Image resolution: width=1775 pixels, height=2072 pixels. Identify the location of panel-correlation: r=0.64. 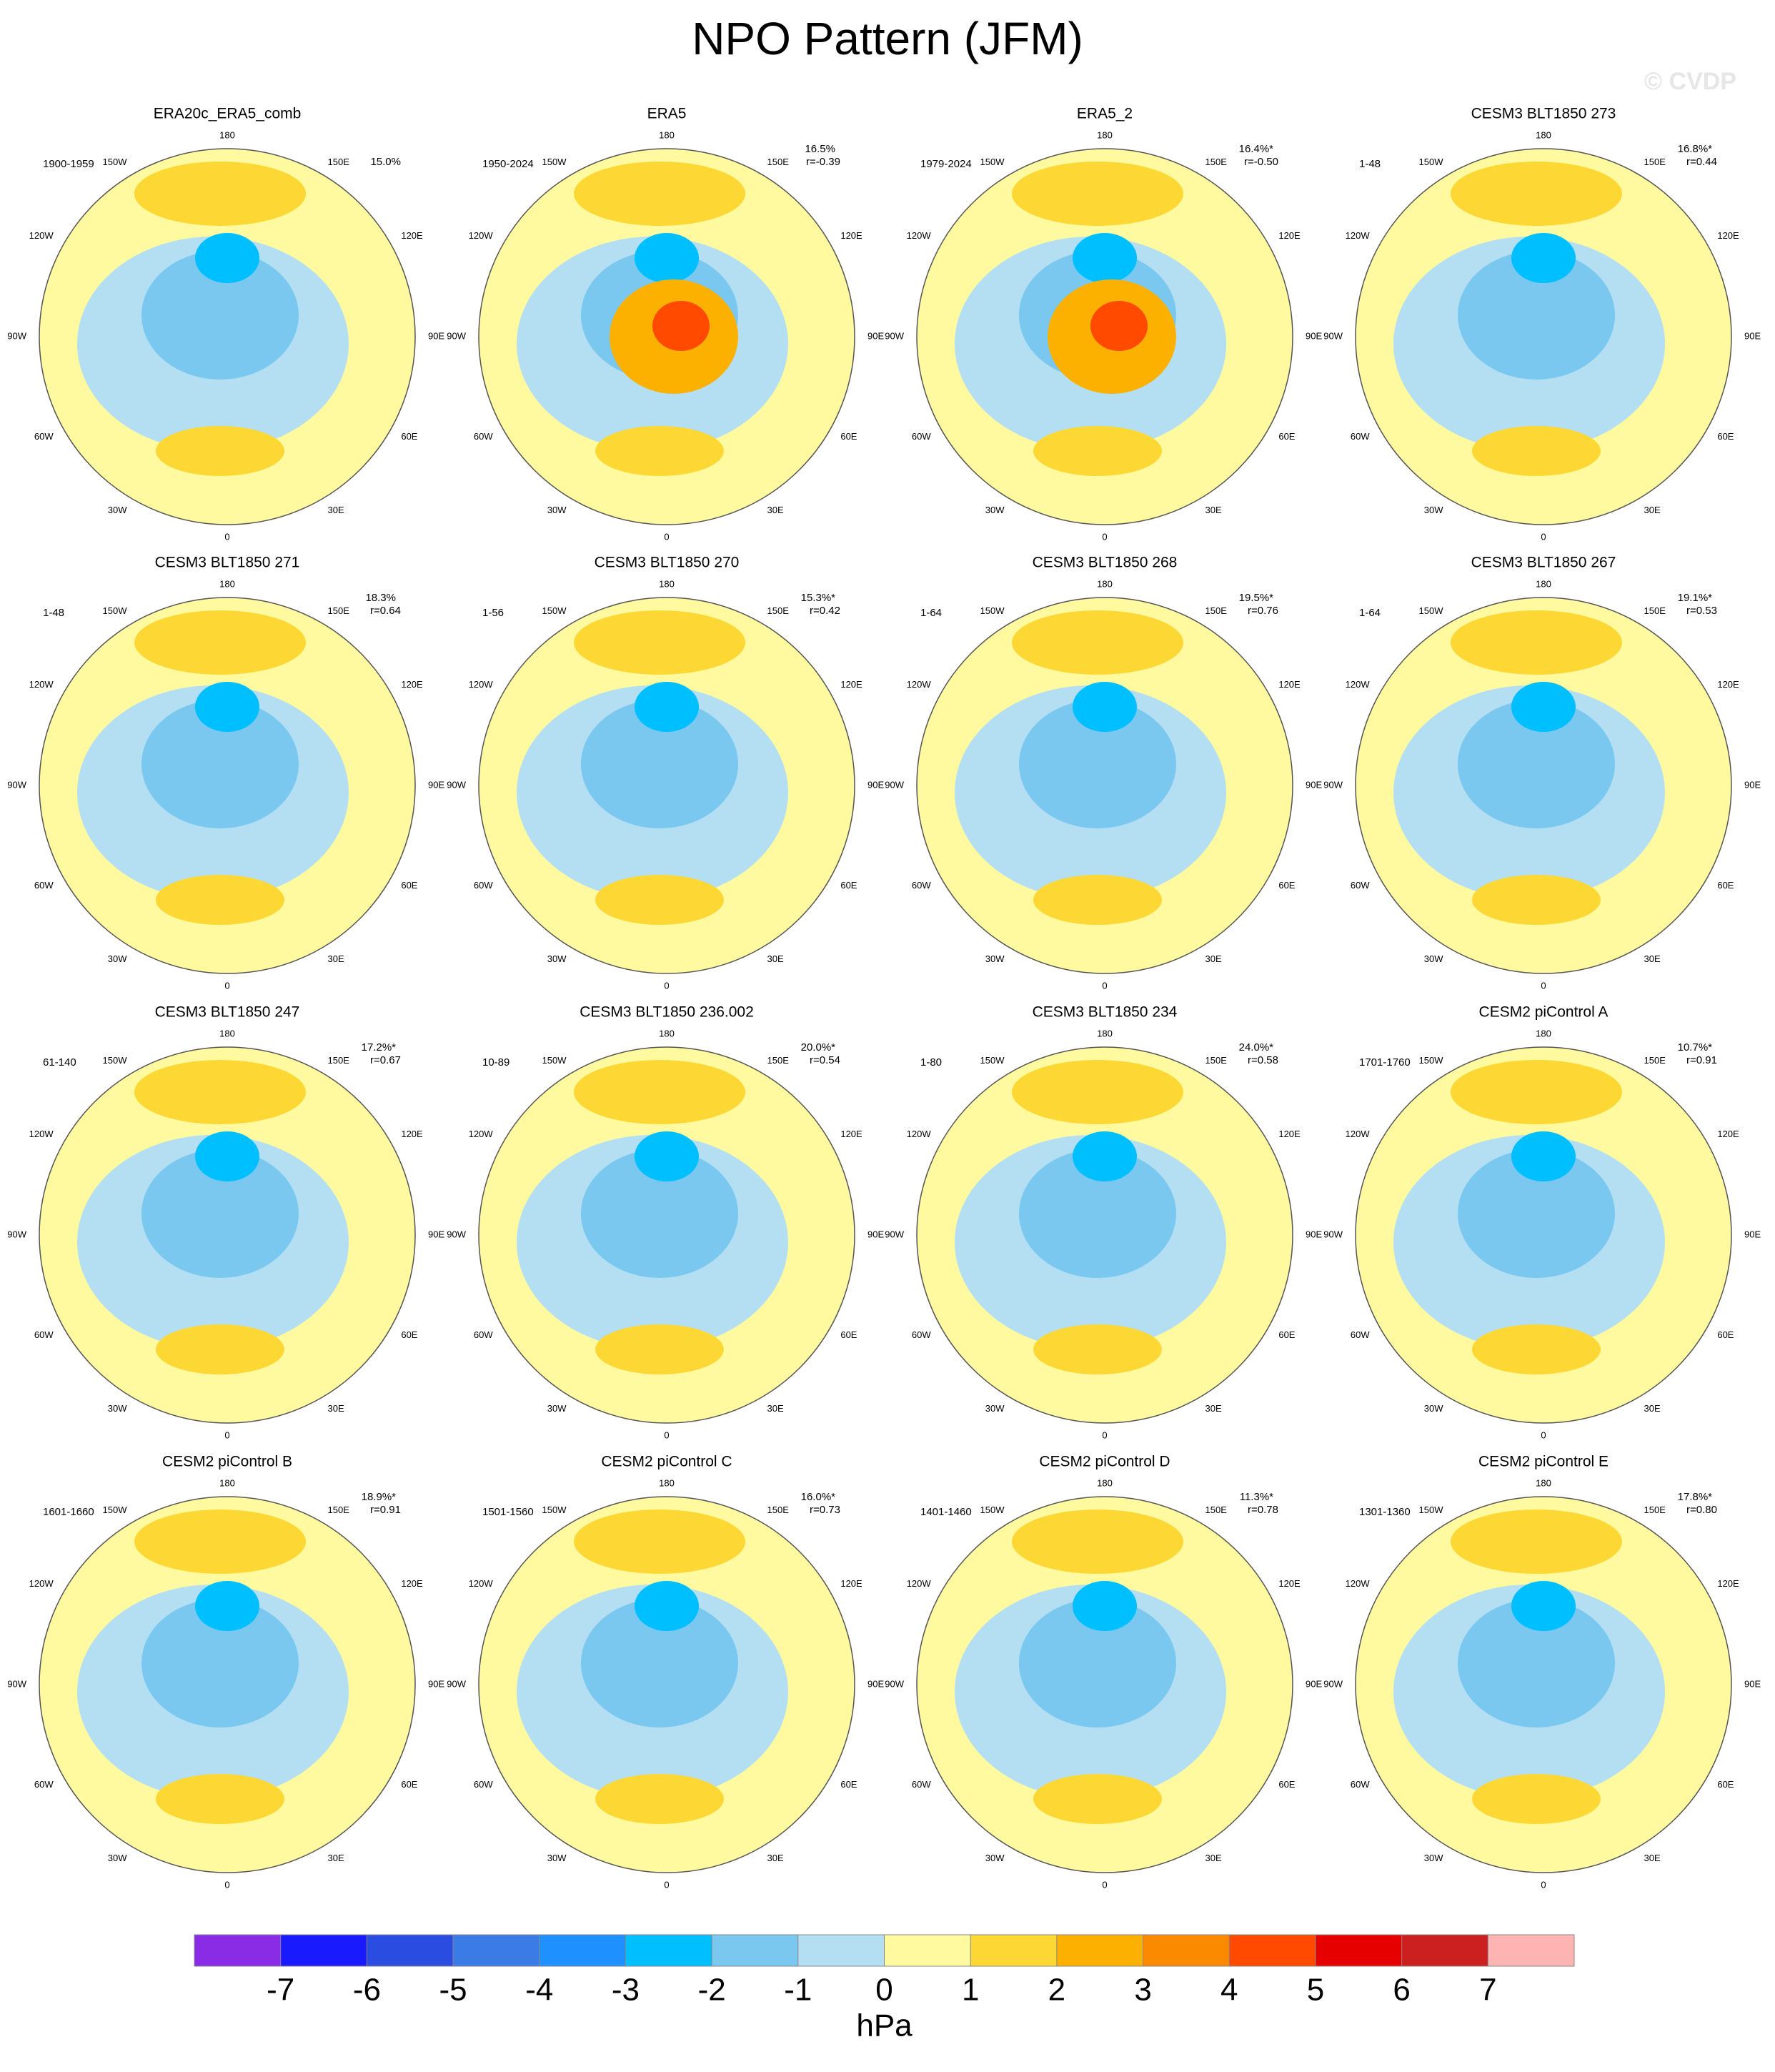
(385, 611).